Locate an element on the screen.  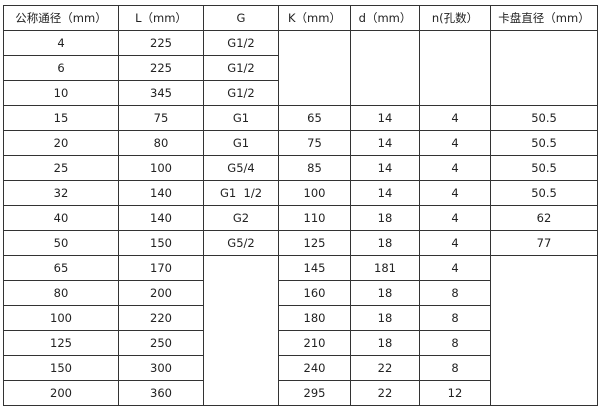
table-cell: 145 is located at coordinates (314, 268).